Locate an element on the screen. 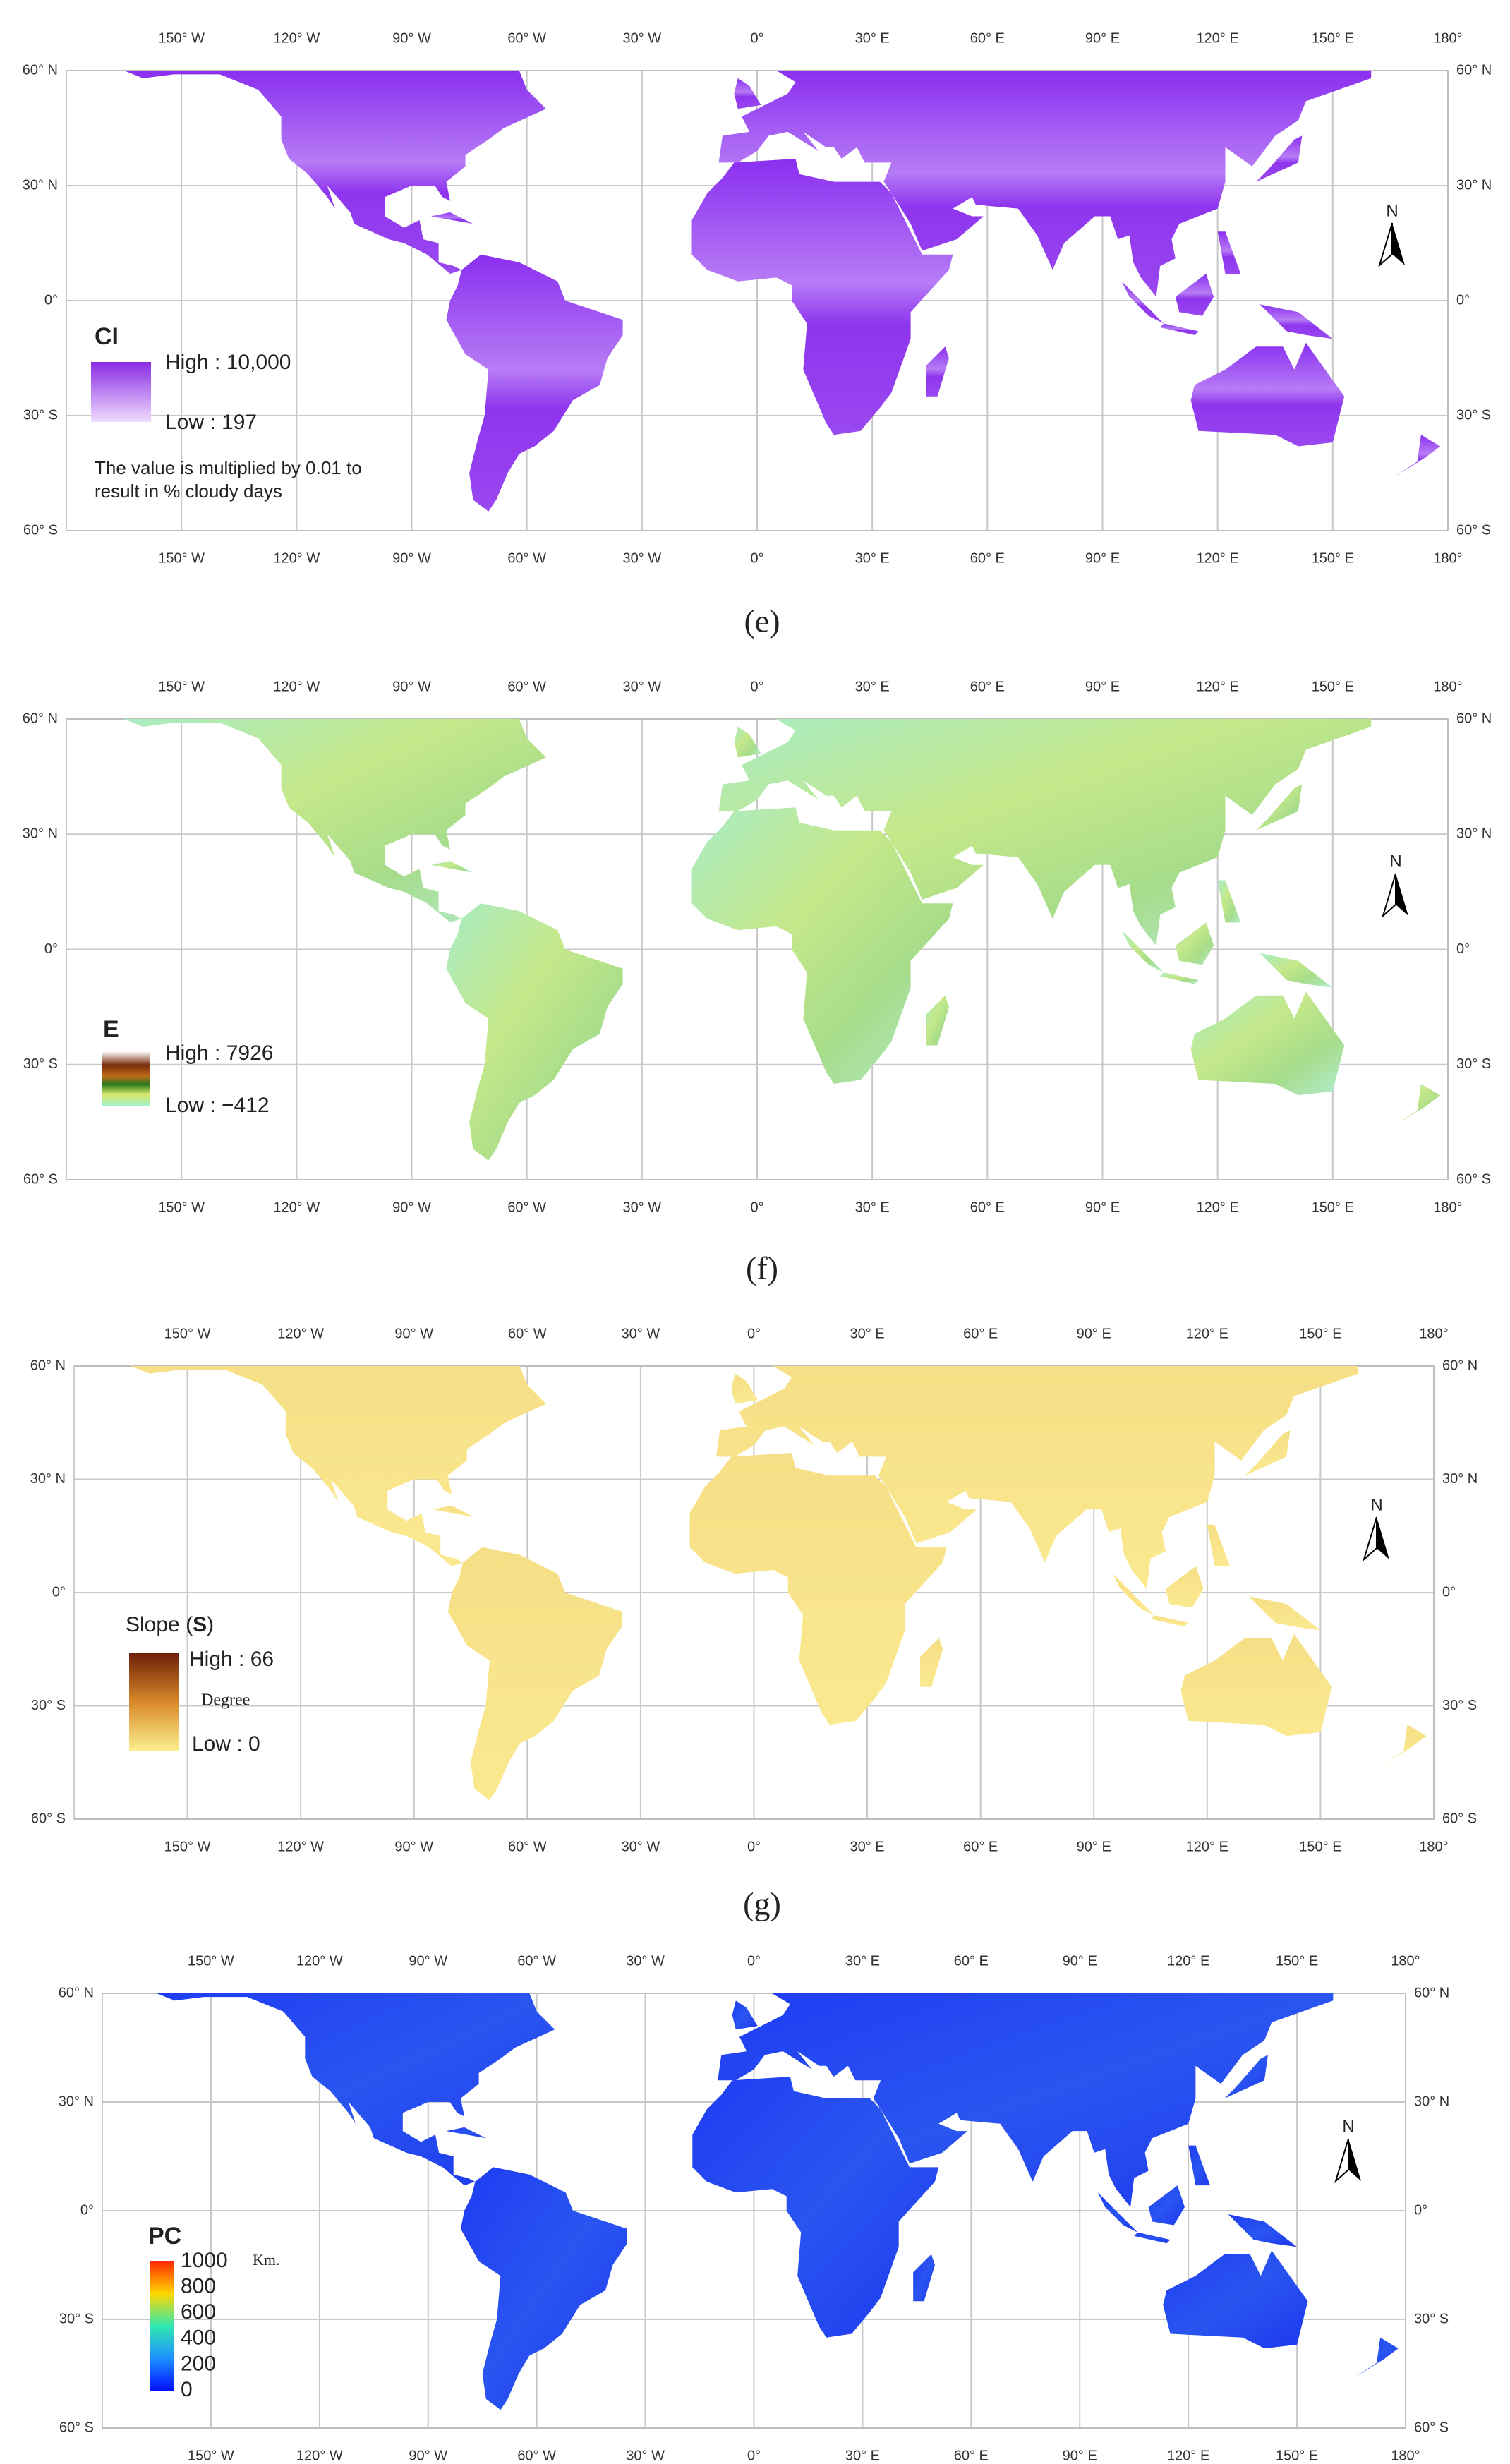  legend-scale-label: 200 is located at coordinates (198, 2363).